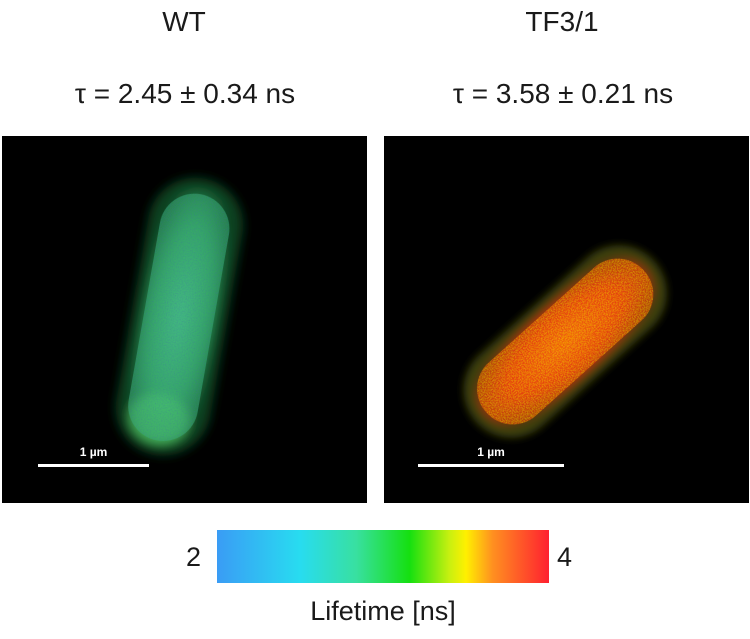 The height and width of the screenshot is (639, 750). I want to click on lifetime-colorbar, so click(383, 556).